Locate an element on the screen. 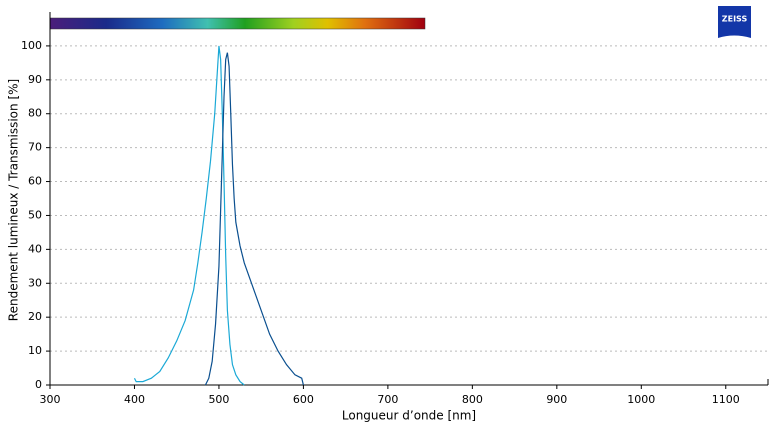 The height and width of the screenshot is (426, 783). x-axis-label: Longueur d’onde [nm] is located at coordinates (409, 416).